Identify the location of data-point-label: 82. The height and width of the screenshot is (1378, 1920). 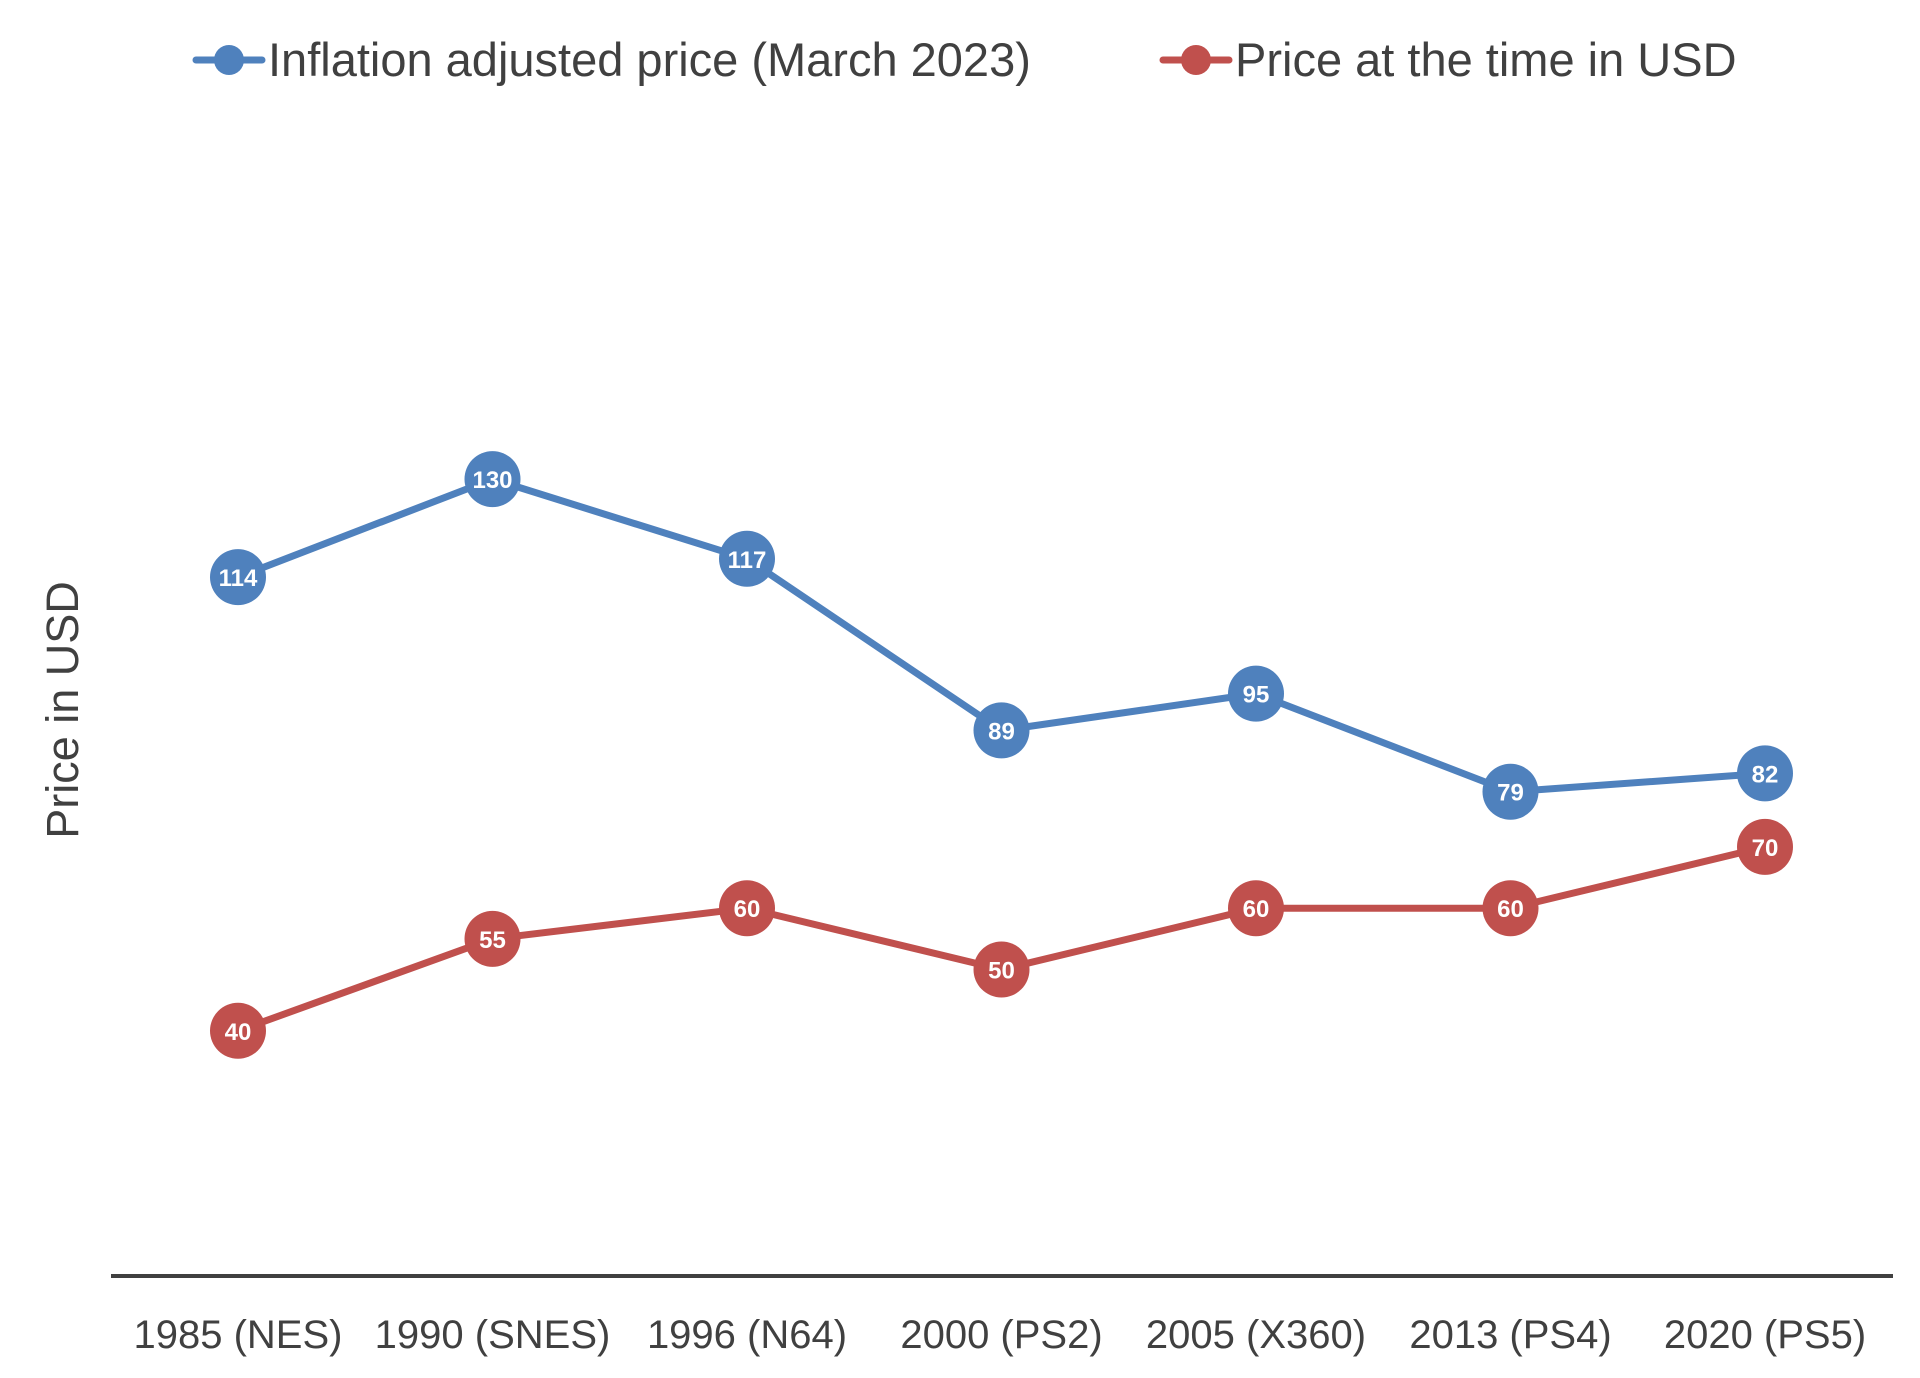
(1765, 774).